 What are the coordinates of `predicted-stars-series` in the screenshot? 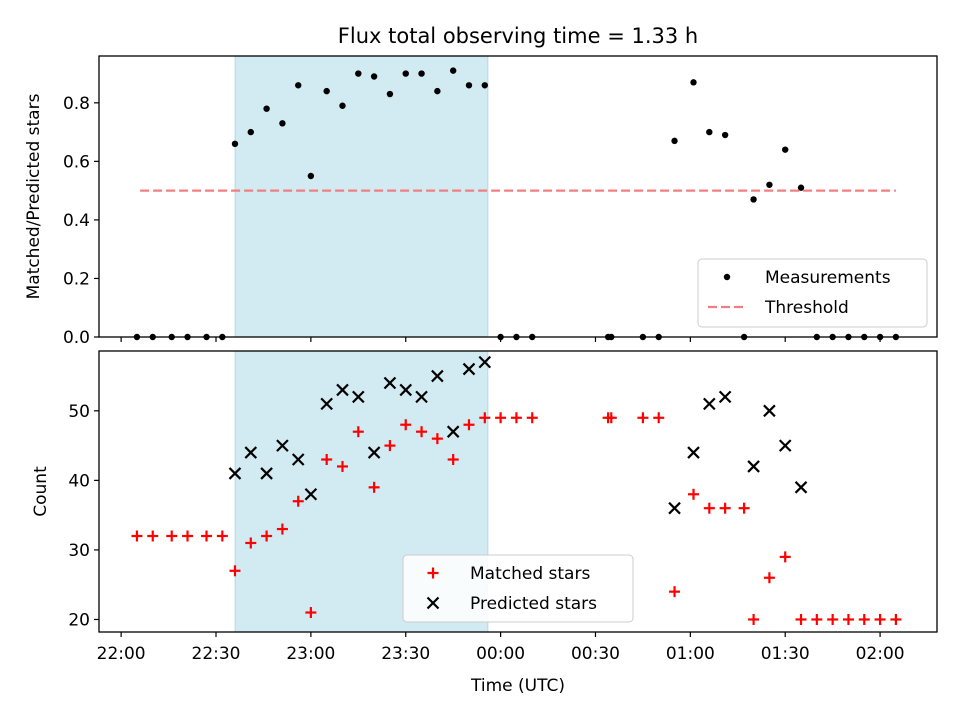 It's located at (518, 435).